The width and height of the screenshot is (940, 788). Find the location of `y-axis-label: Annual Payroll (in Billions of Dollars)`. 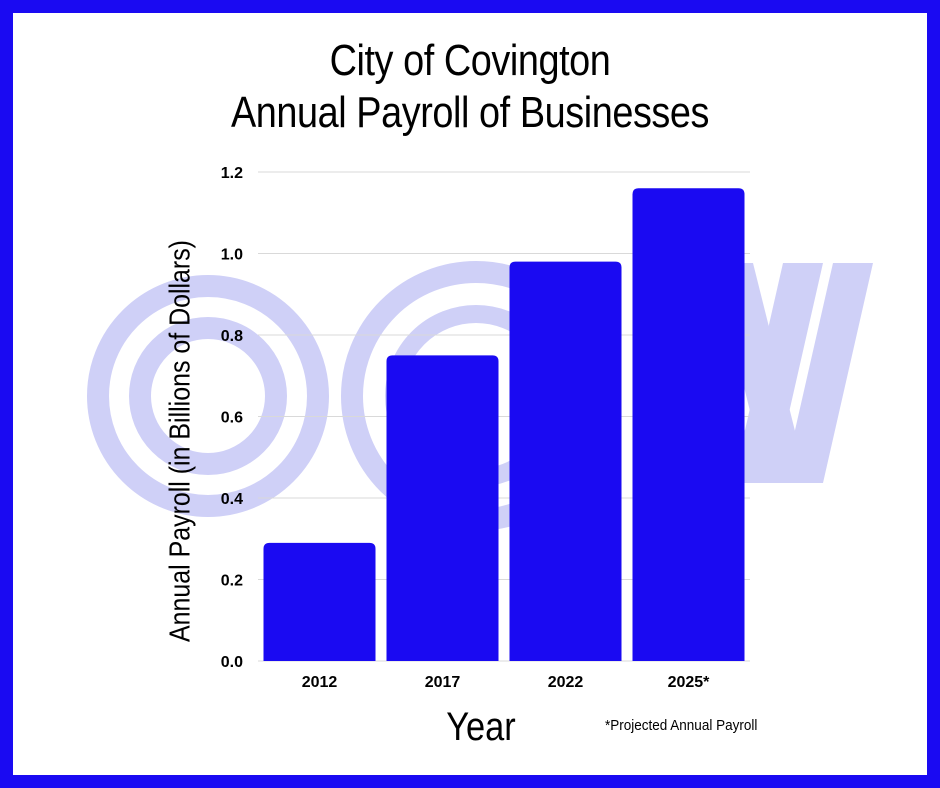

y-axis-label: Annual Payroll (in Billions of Dollars) is located at coordinates (180, 441).